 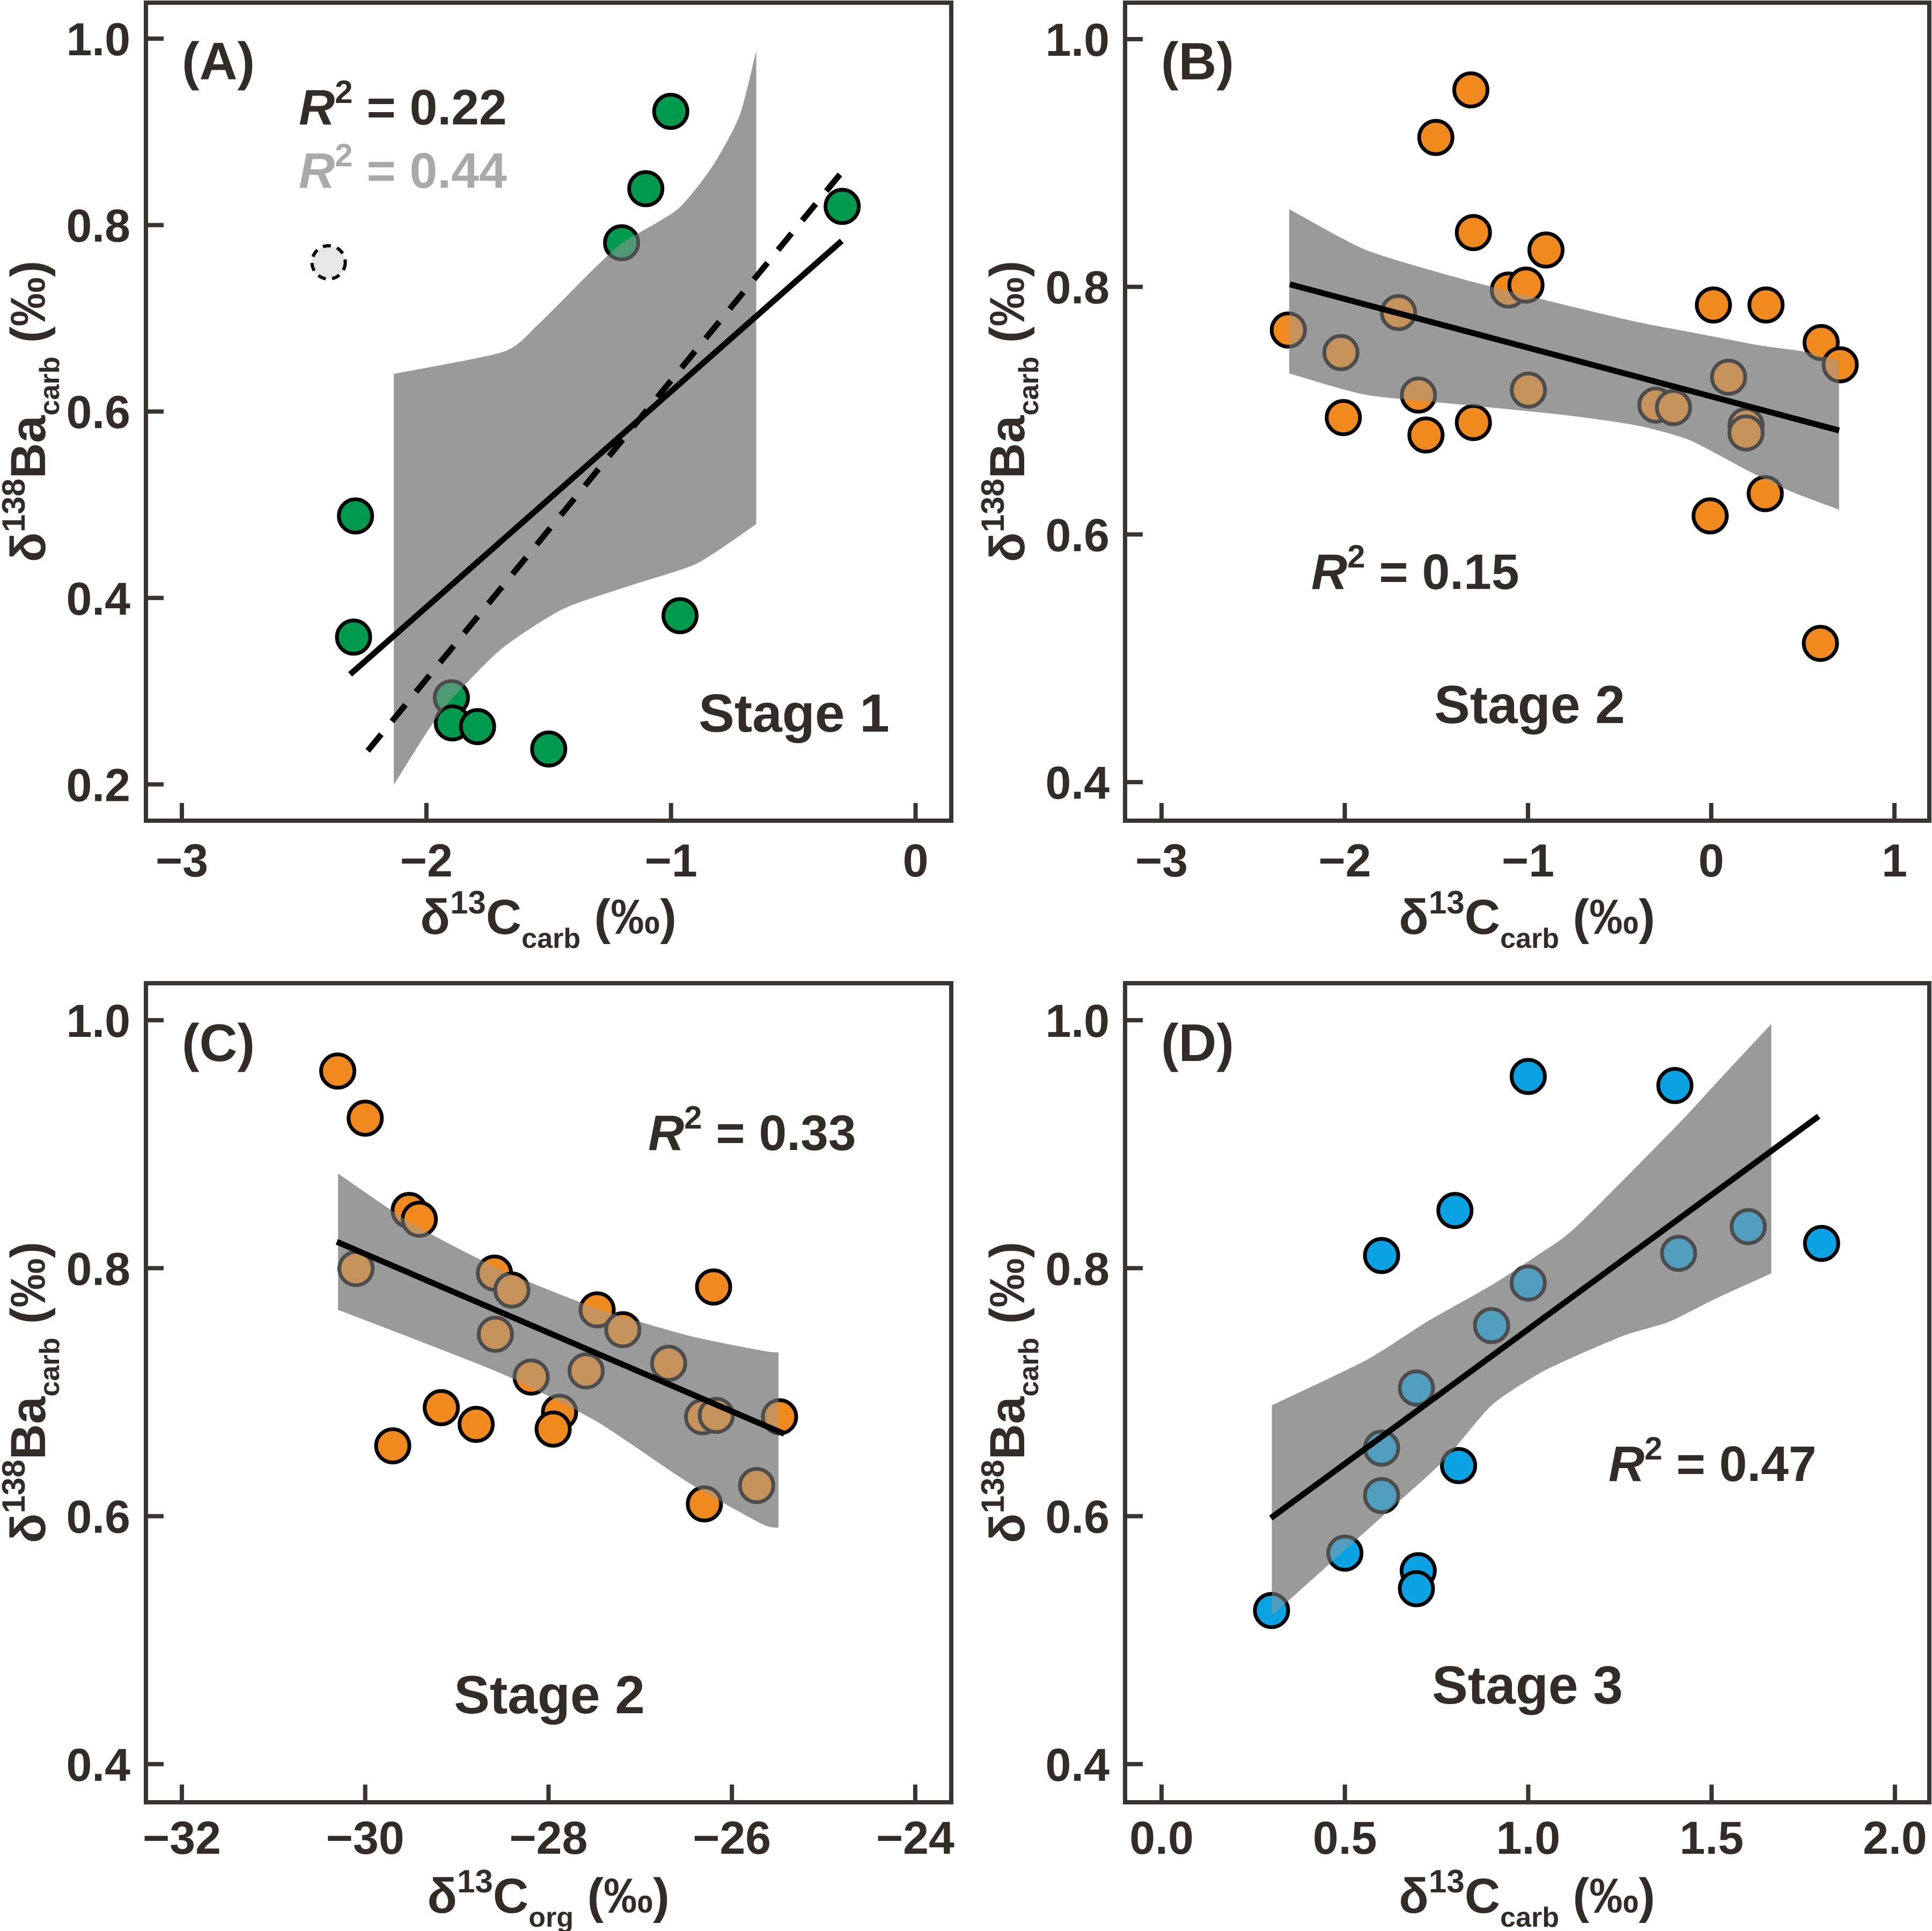 I want to click on svg-text: −24, so click(x=915, y=1838).